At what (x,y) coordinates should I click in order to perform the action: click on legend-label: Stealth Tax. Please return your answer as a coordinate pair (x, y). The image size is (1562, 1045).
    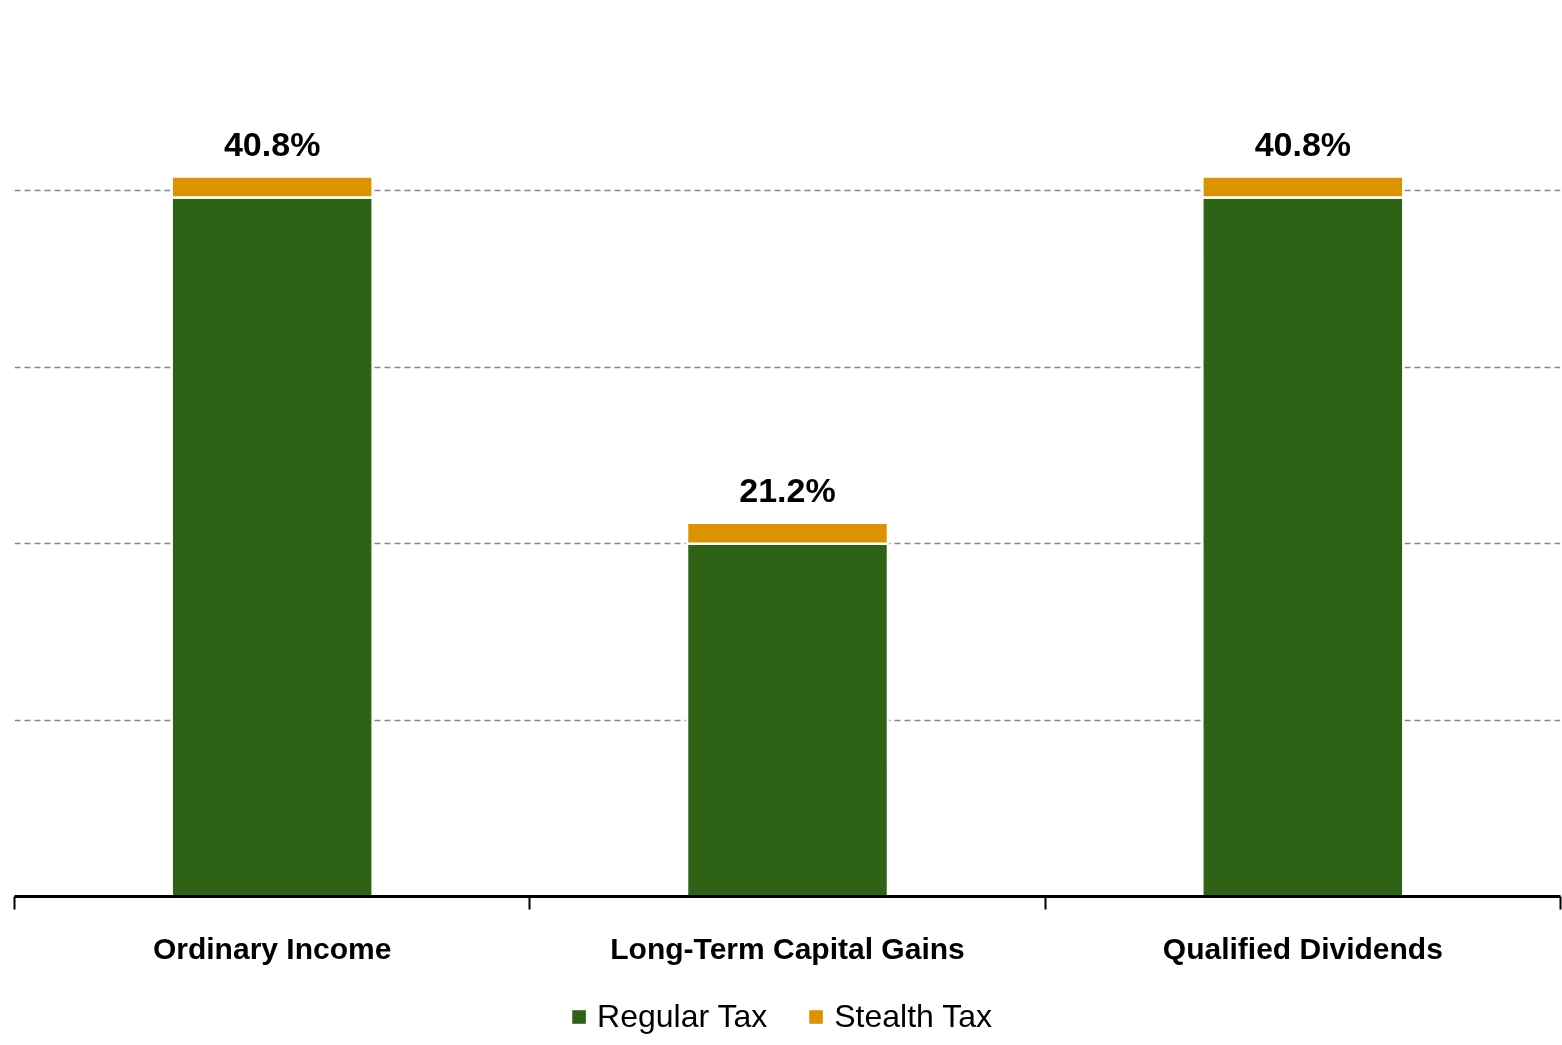
    Looking at the image, I should click on (913, 1016).